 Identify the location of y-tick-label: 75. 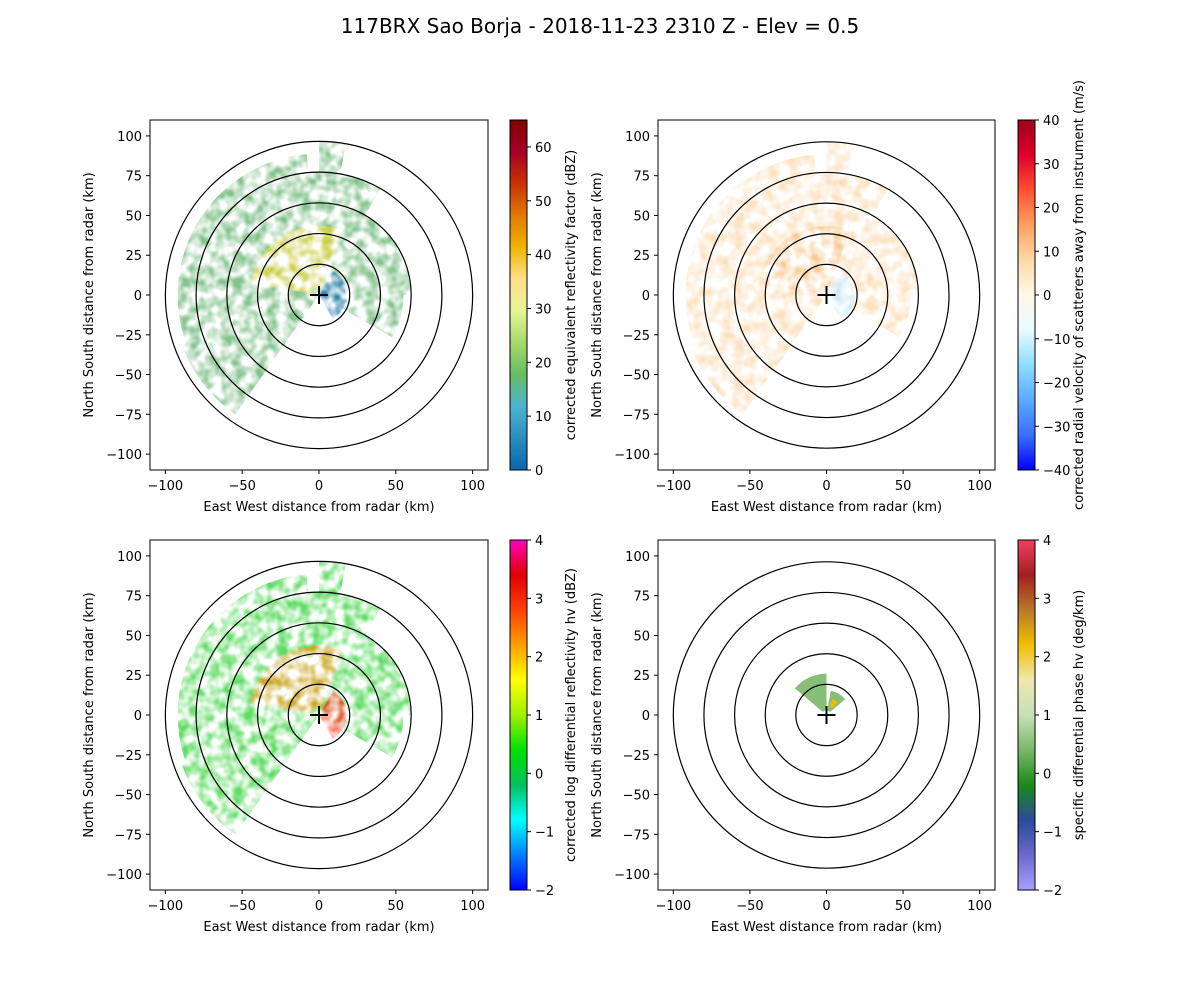
(641, 177).